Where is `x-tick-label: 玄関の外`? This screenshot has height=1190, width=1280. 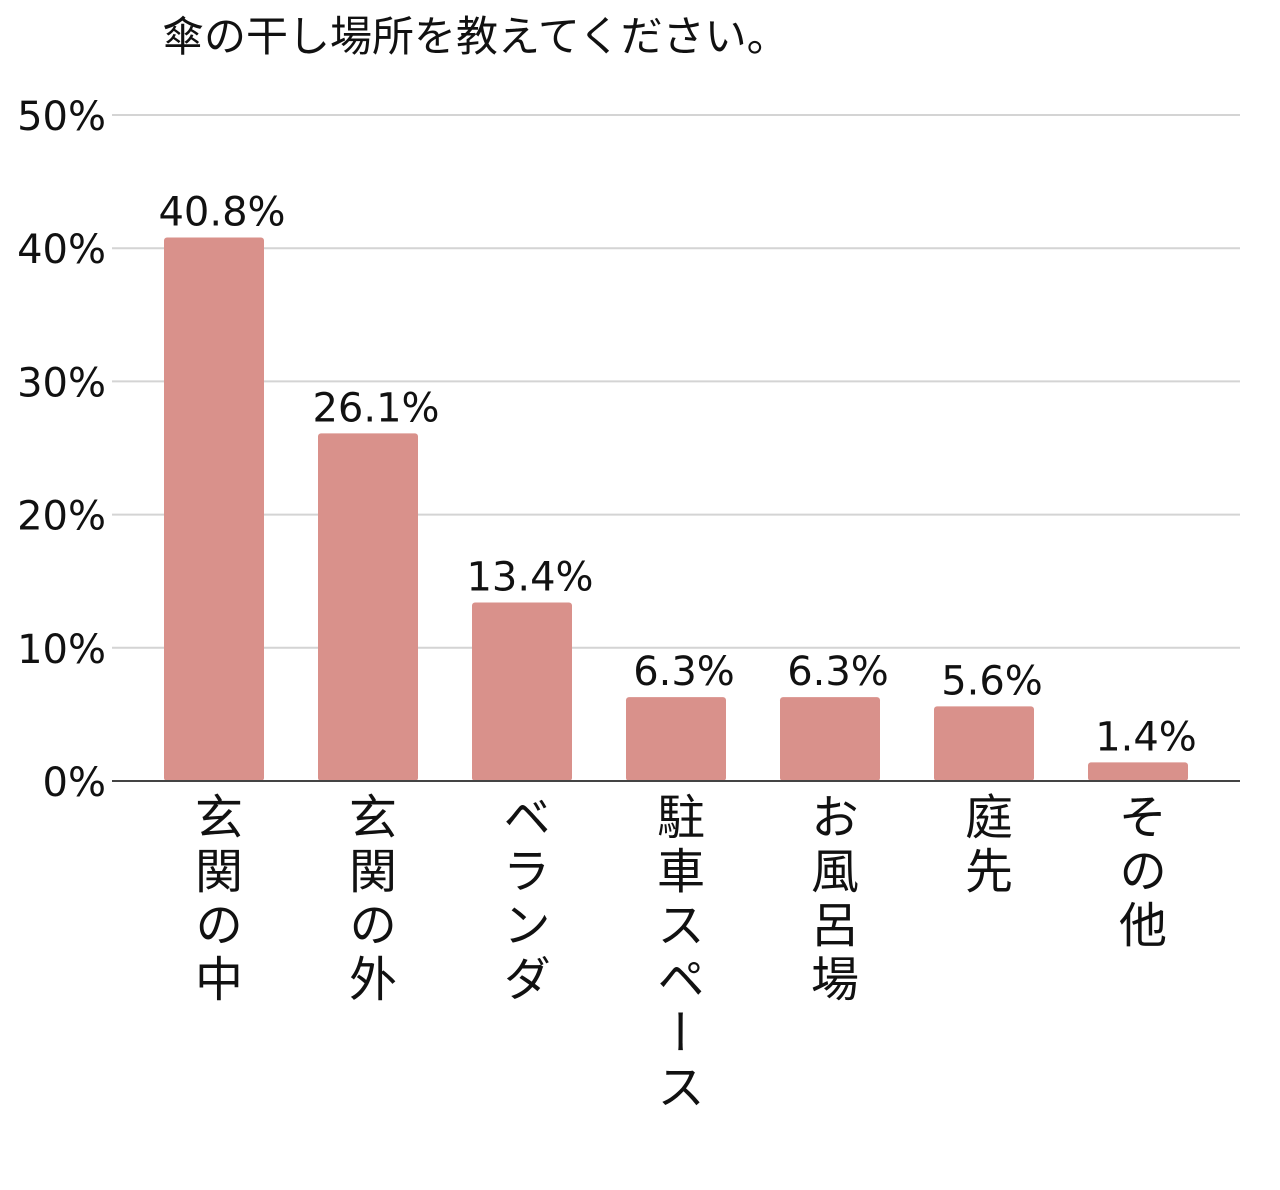
x-tick-label: 玄関の外 is located at coordinates (368, 900).